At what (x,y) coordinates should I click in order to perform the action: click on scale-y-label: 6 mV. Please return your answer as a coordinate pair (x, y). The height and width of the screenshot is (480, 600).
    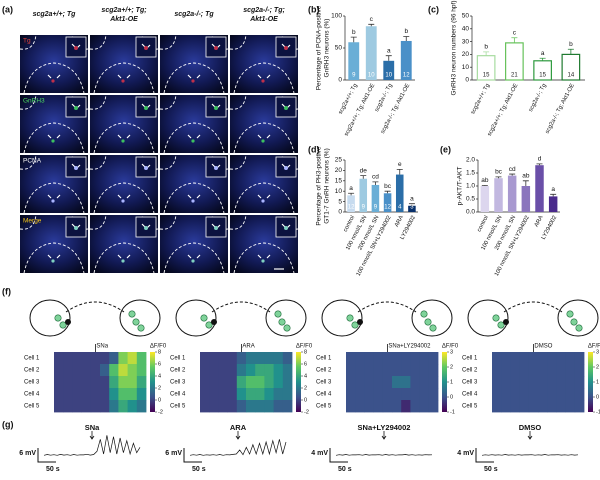
    Looking at the image, I should click on (173, 453).